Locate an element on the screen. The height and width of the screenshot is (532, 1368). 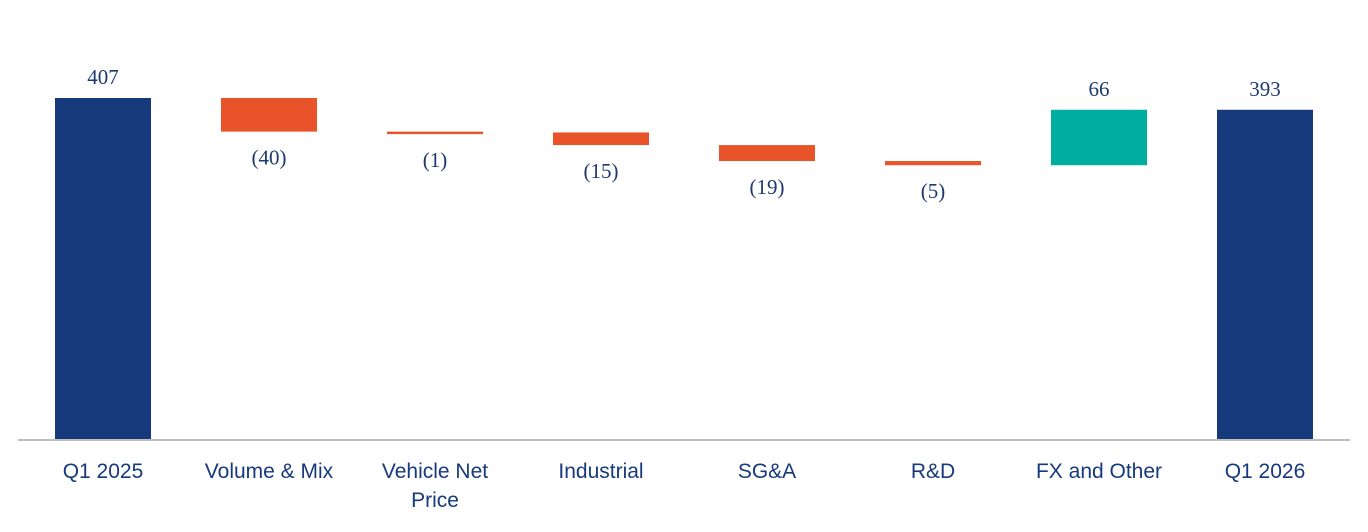
category-label: Q1 2026 is located at coordinates (1265, 471).